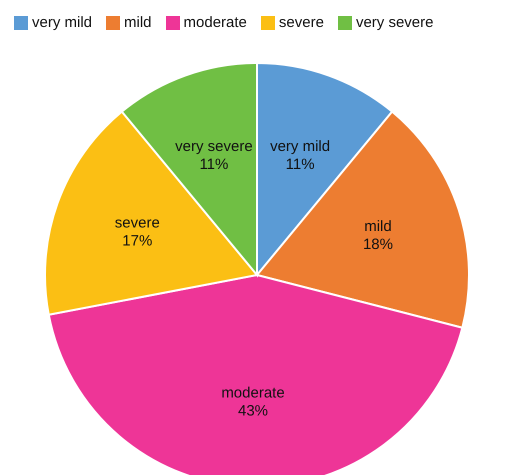 This screenshot has width=514, height=475. What do you see at coordinates (378, 227) in the screenshot?
I see `slice-label: mild` at bounding box center [378, 227].